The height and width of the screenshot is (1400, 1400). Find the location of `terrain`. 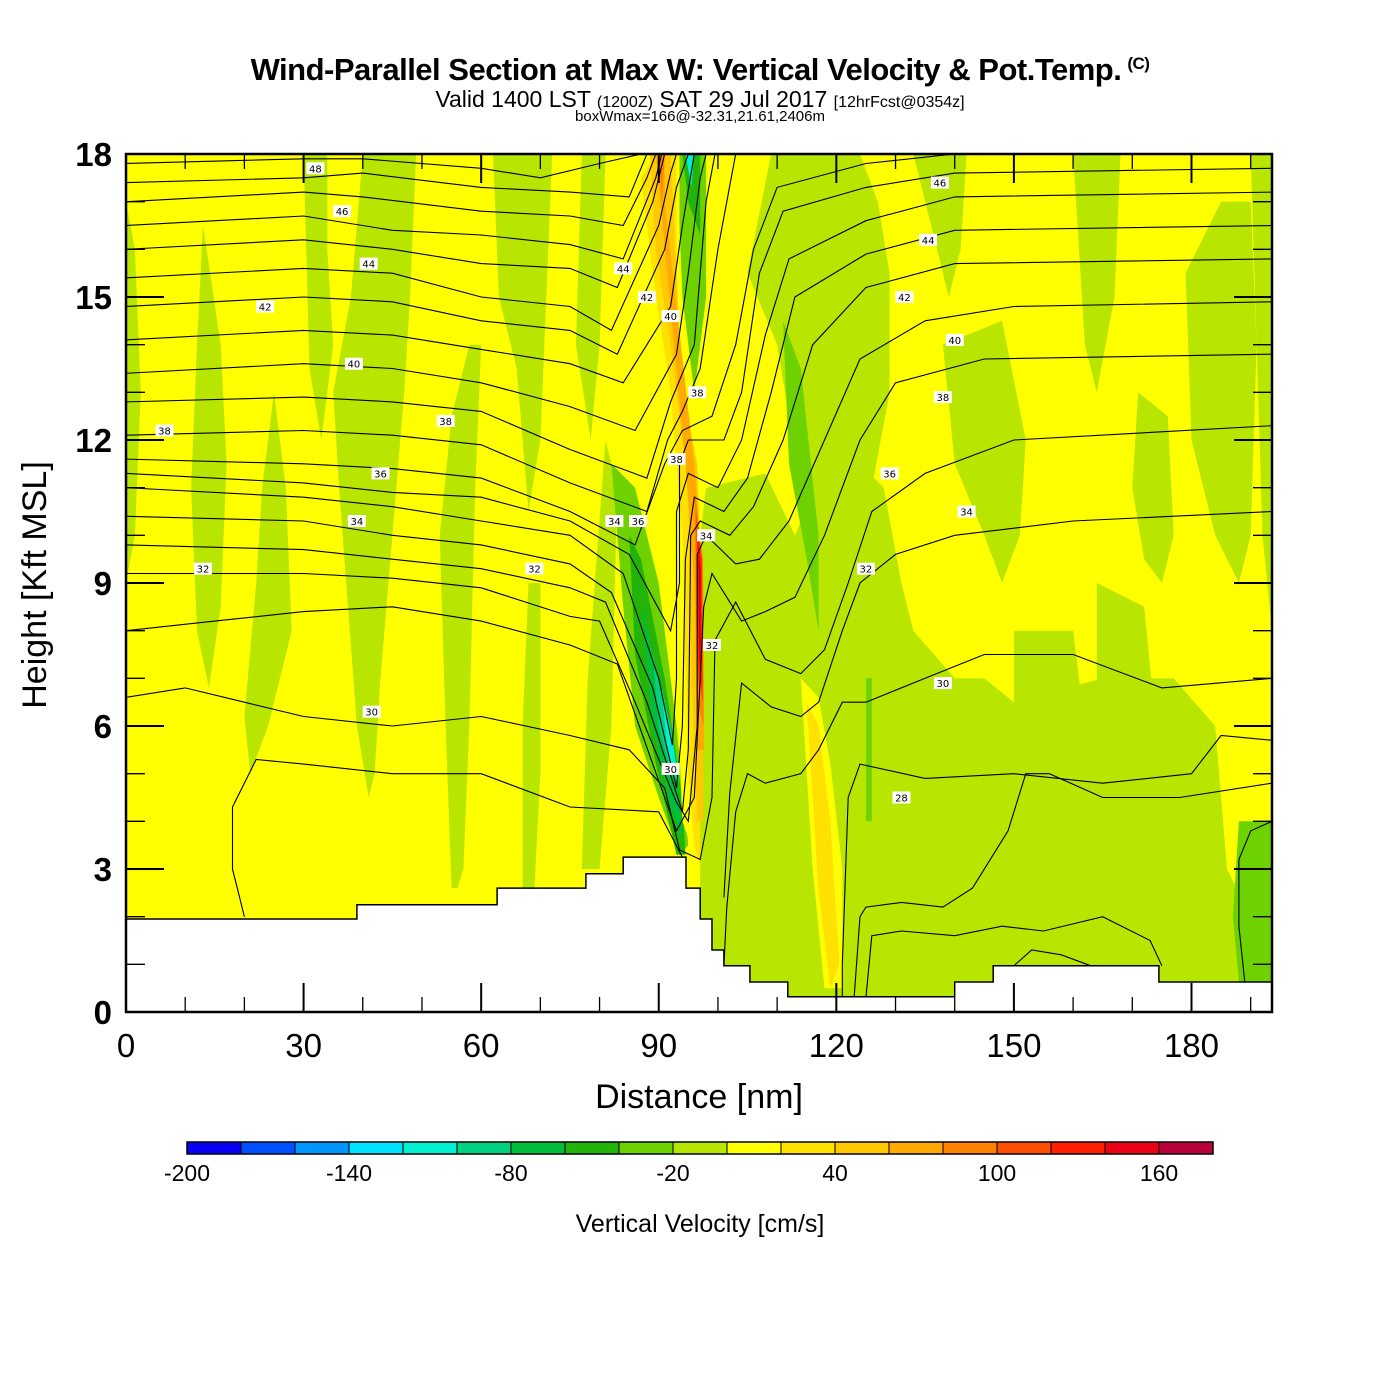

terrain is located at coordinates (699, 934).